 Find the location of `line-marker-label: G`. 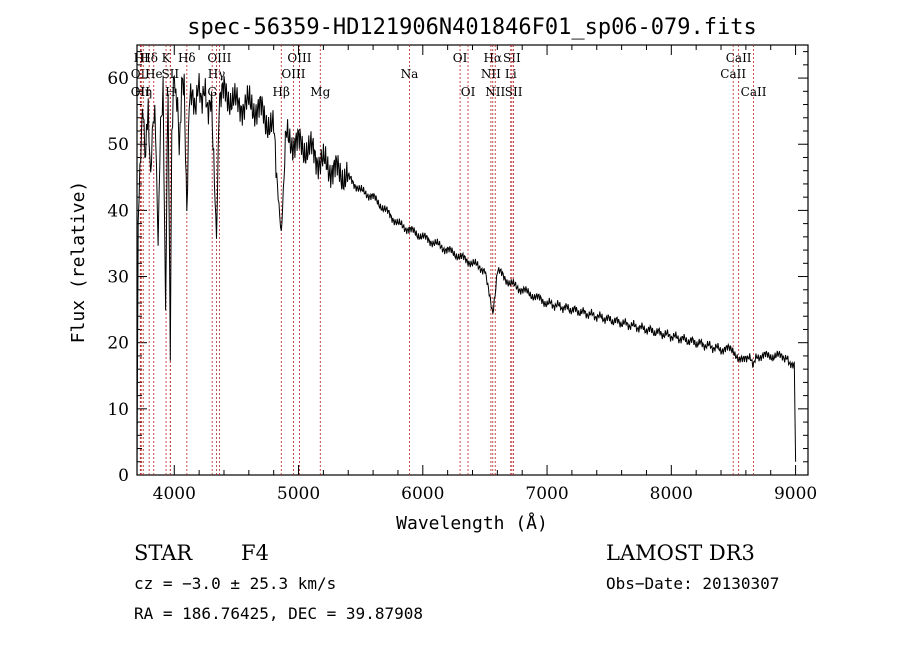

line-marker-label: G is located at coordinates (212, 92).